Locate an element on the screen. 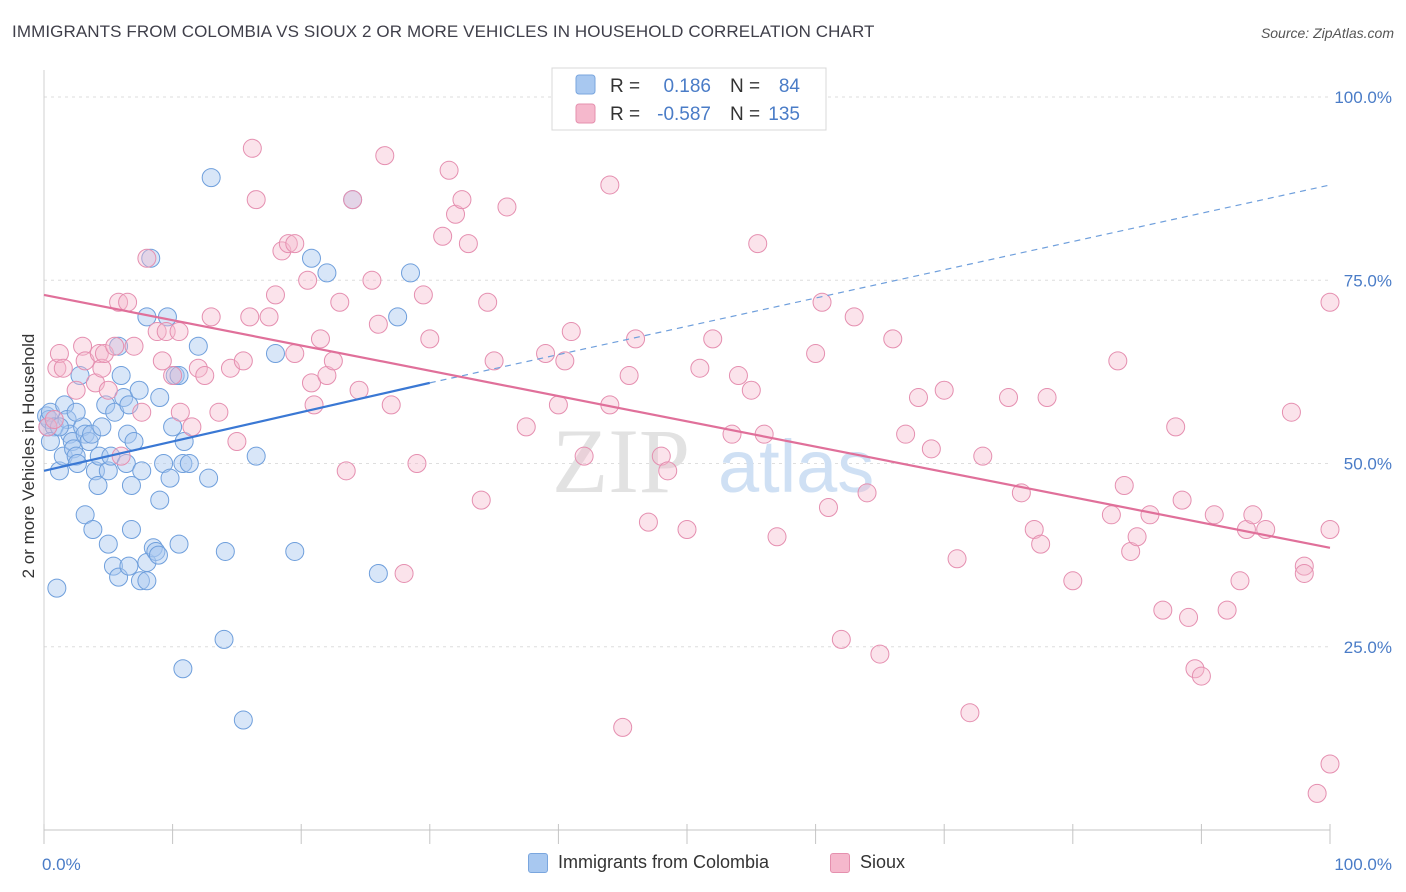 This screenshot has width=1406, height=892. x-tick-label-min: 0.0% is located at coordinates (61, 864).